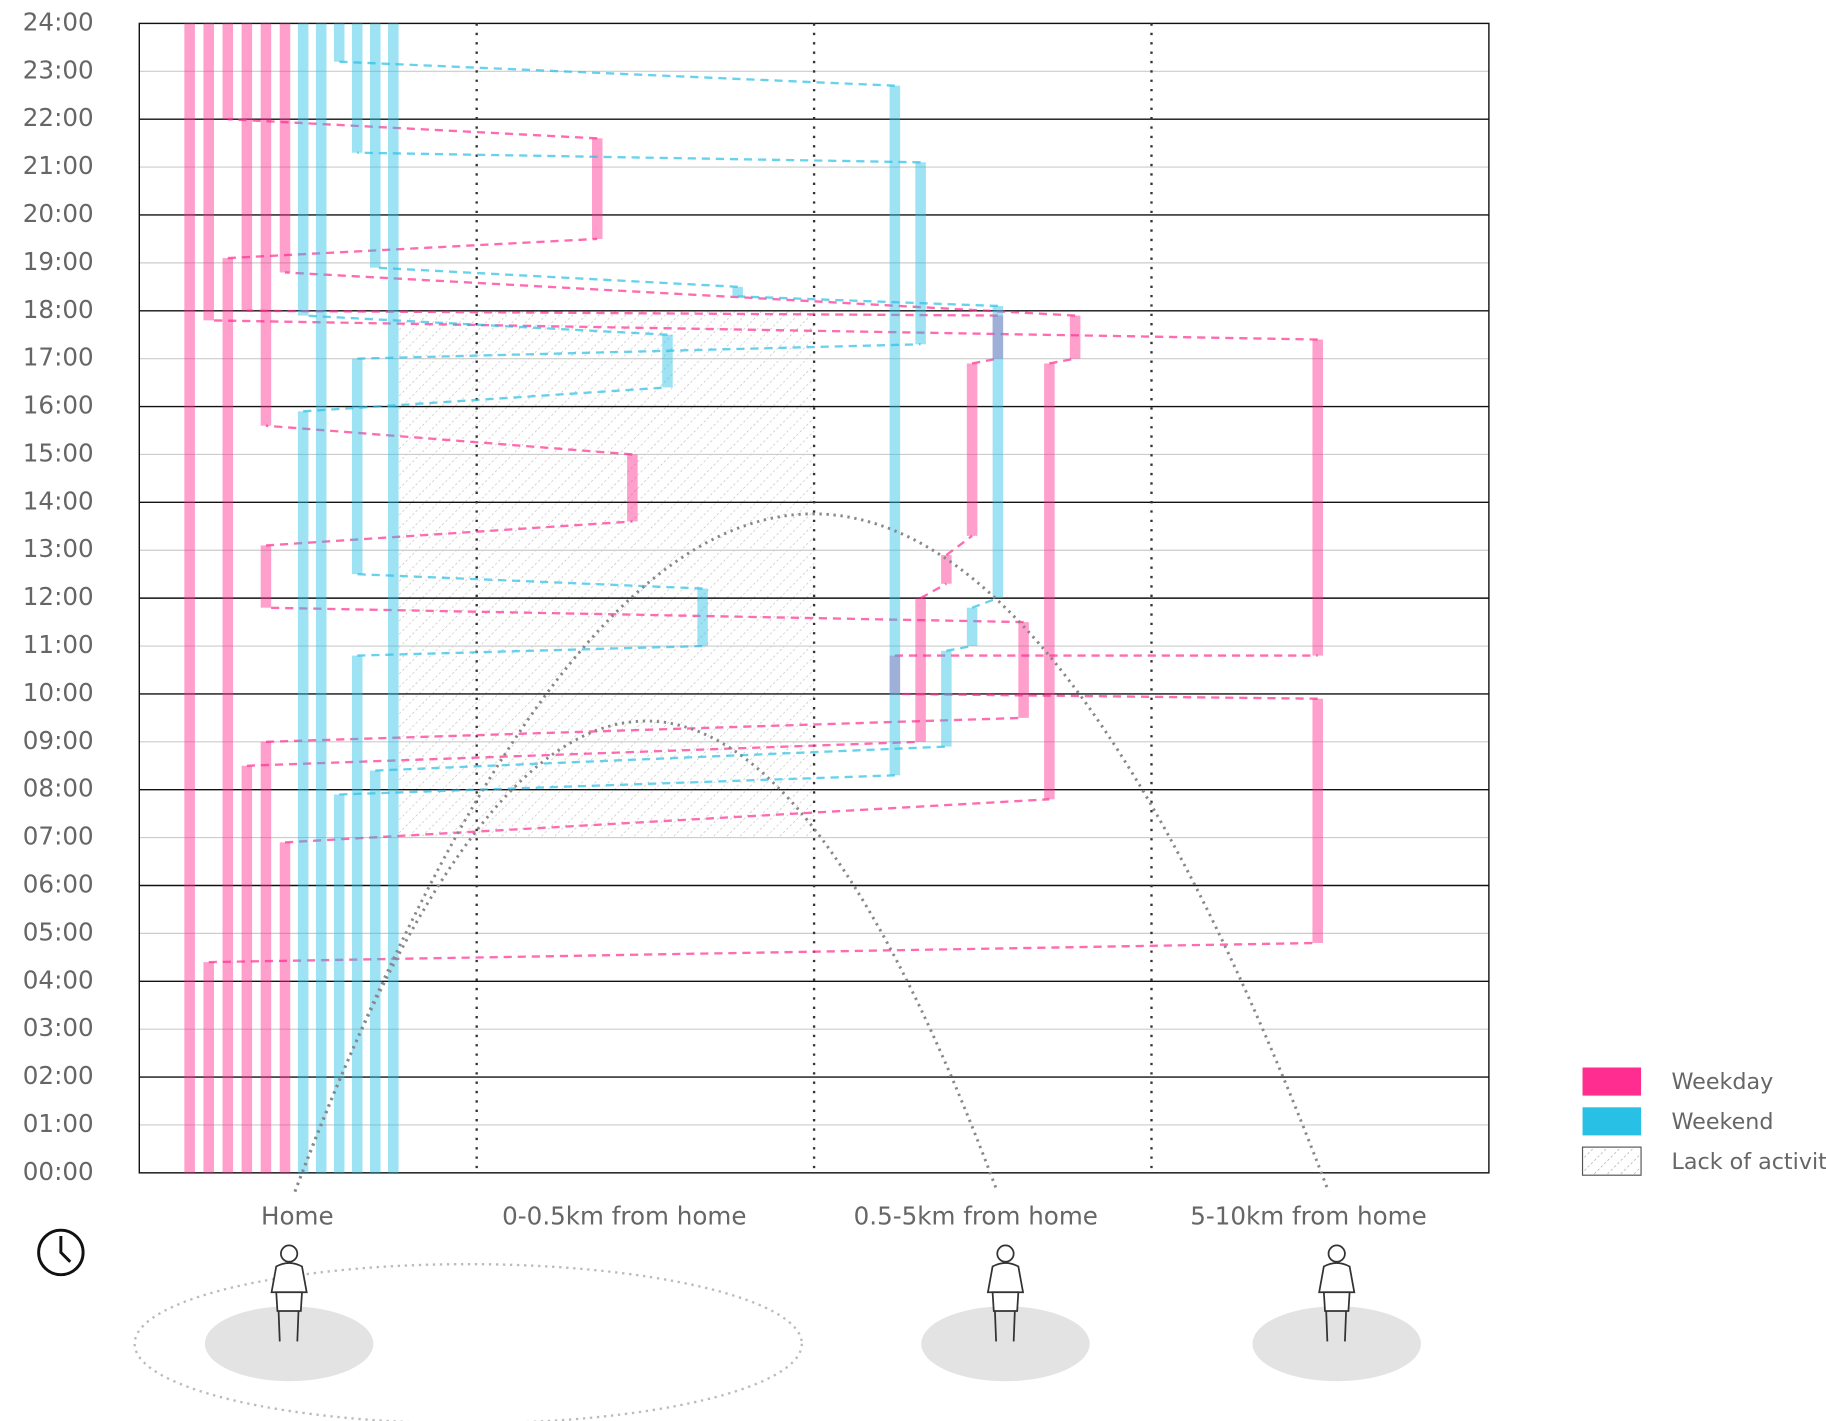  What do you see at coordinates (58, 117) in the screenshot?
I see `y-tick-label: 22:00` at bounding box center [58, 117].